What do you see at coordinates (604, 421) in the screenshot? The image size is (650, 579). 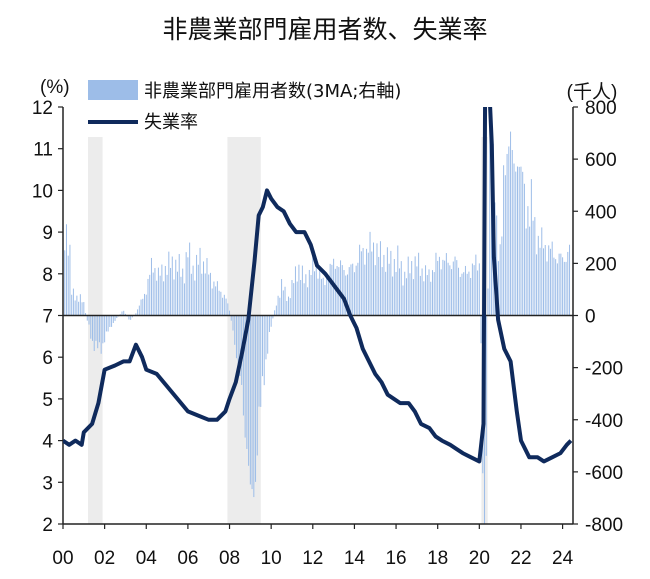 I see `right-tick-label: -400` at bounding box center [604, 421].